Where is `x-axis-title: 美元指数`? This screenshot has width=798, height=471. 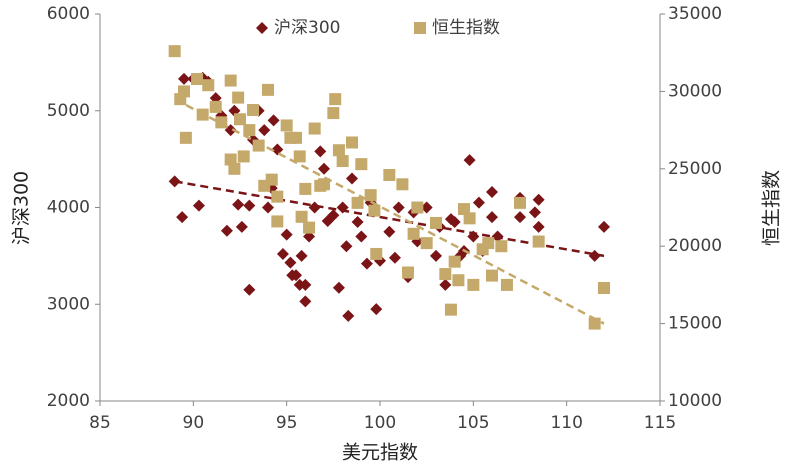 x-axis-title: 美元指数 is located at coordinates (380, 453).